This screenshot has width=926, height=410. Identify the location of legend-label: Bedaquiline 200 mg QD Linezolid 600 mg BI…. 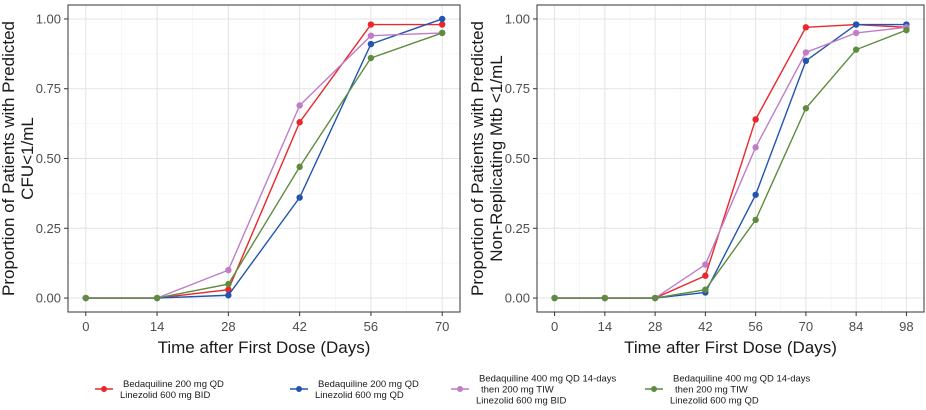
(172, 390).